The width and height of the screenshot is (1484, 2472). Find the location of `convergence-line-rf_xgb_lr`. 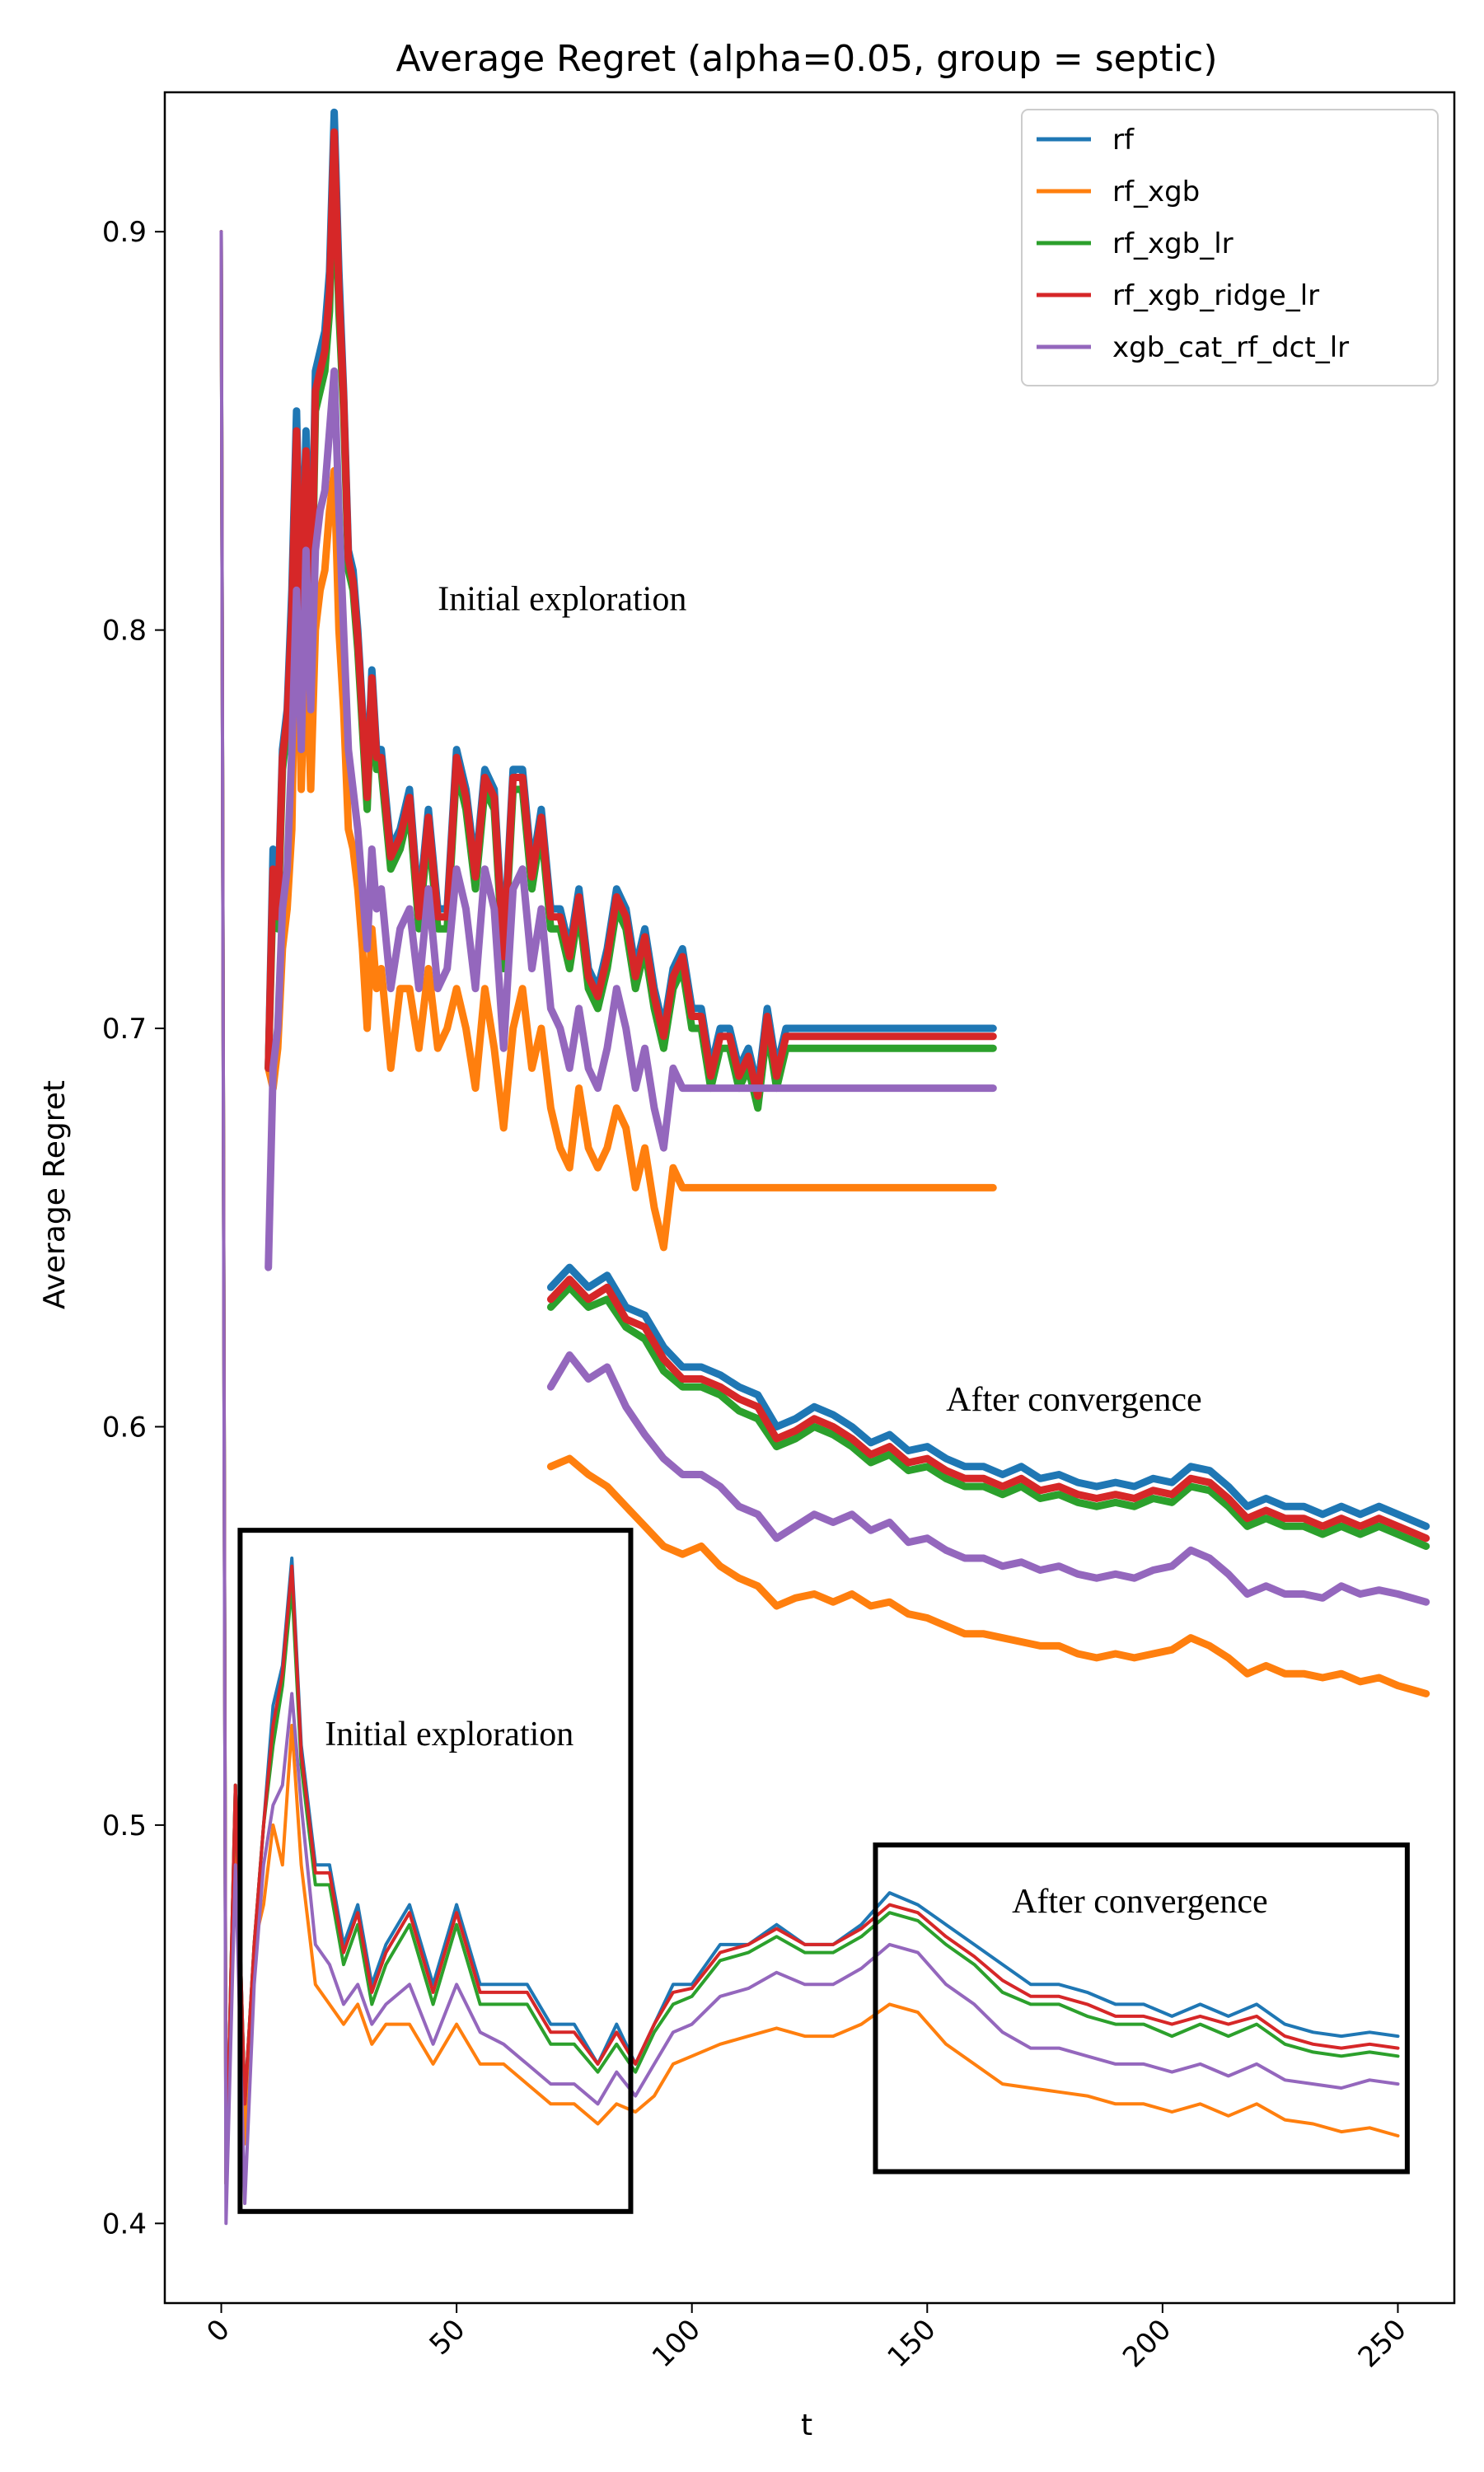

convergence-line-rf_xgb_lr is located at coordinates (988, 1416).